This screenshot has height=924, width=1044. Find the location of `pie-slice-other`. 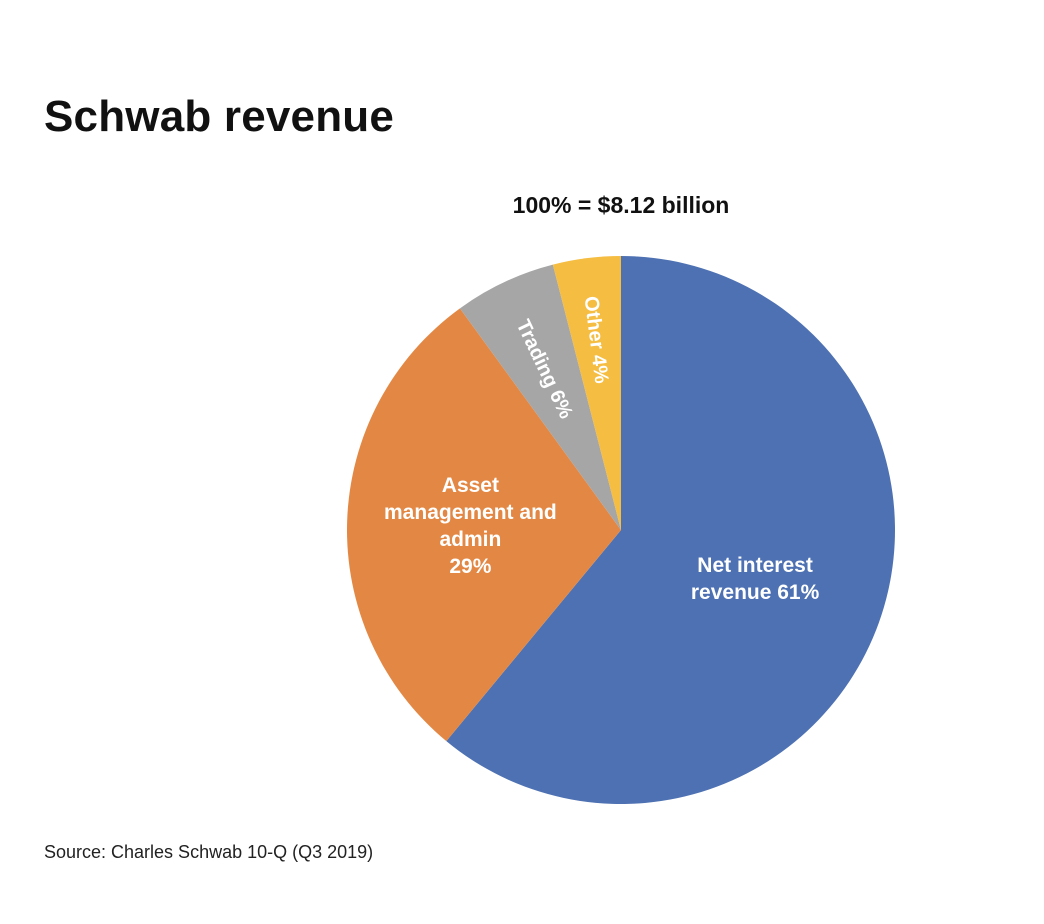

pie-slice-other is located at coordinates (586, 393).